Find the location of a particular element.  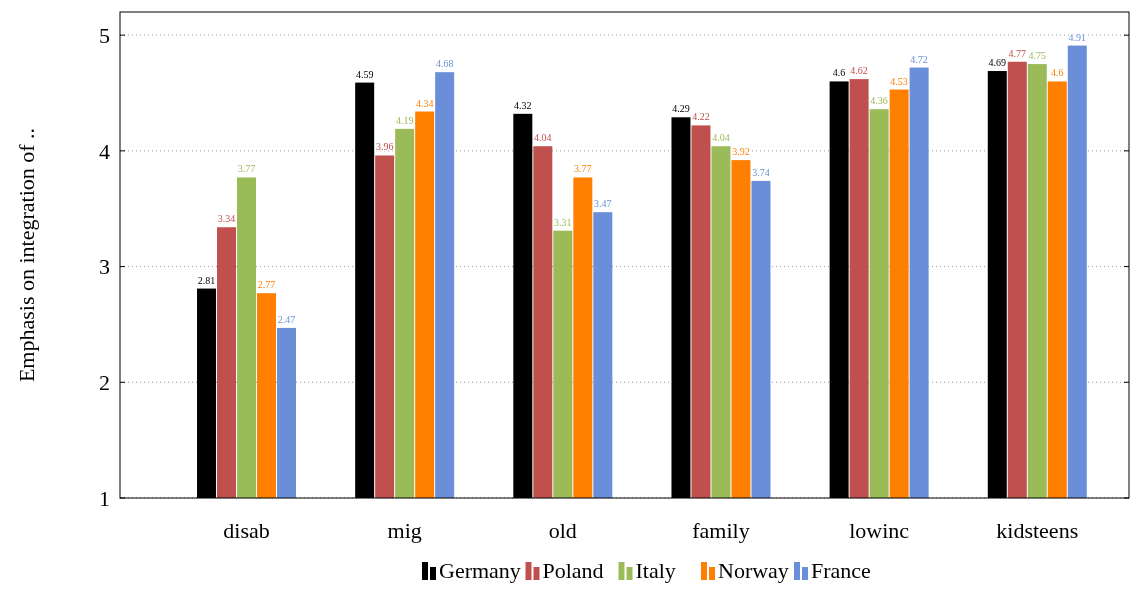

data-label: 4.22 is located at coordinates (701, 117).